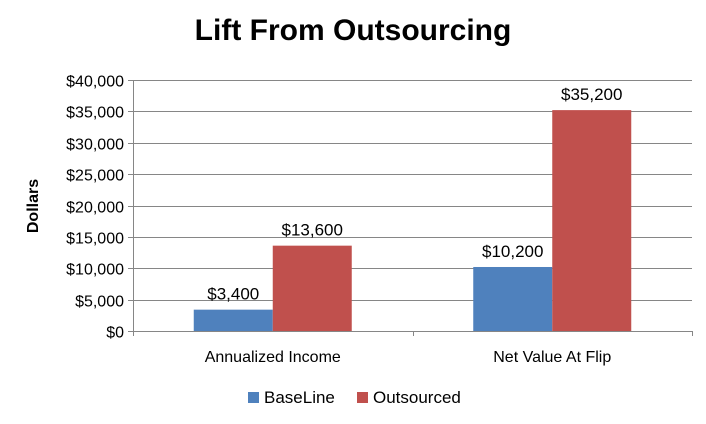 Image resolution: width=706 pixels, height=424 pixels. What do you see at coordinates (253, 397) in the screenshot?
I see `legend-swatch-baseline` at bounding box center [253, 397].